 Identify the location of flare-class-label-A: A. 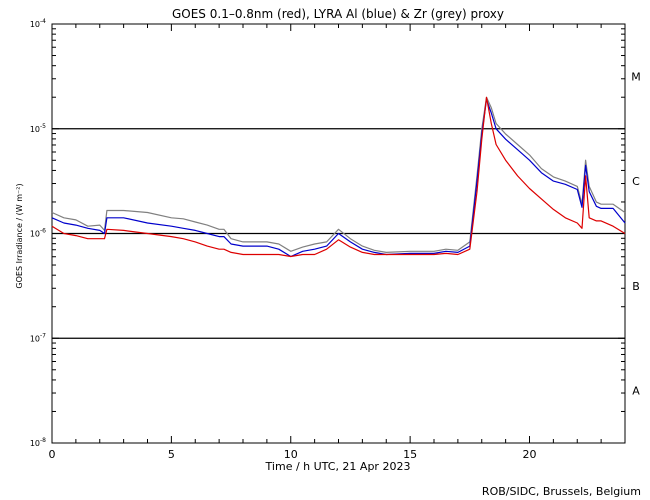
(636, 391).